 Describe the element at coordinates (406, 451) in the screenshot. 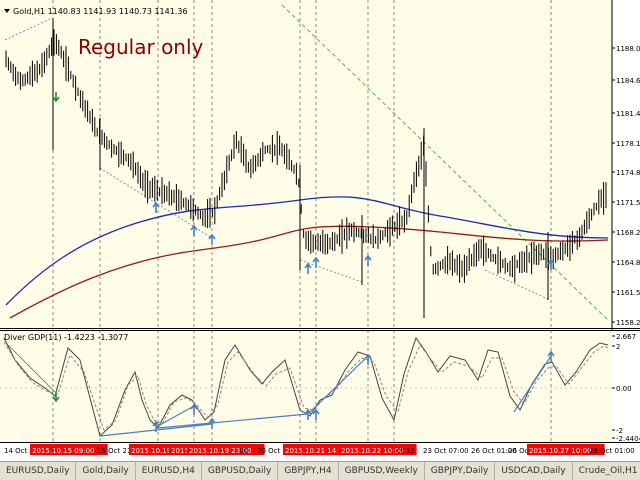

I see `time-label: ct 15` at that location.